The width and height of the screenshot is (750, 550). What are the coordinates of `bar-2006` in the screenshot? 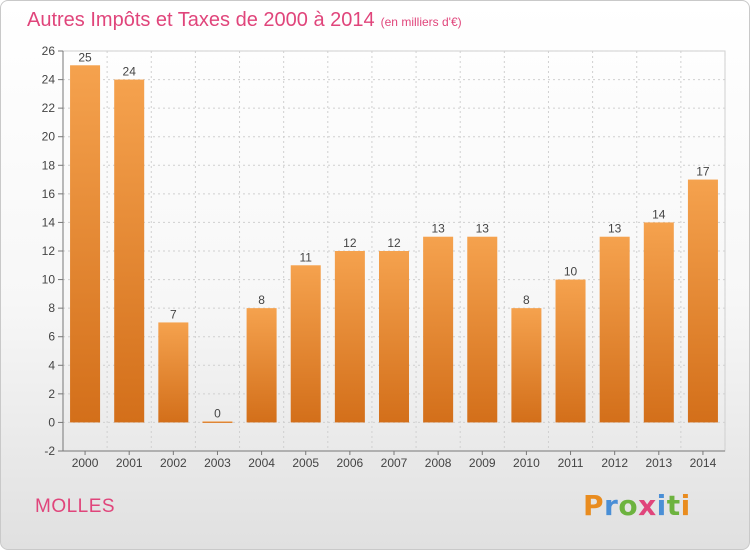 It's located at (349, 337).